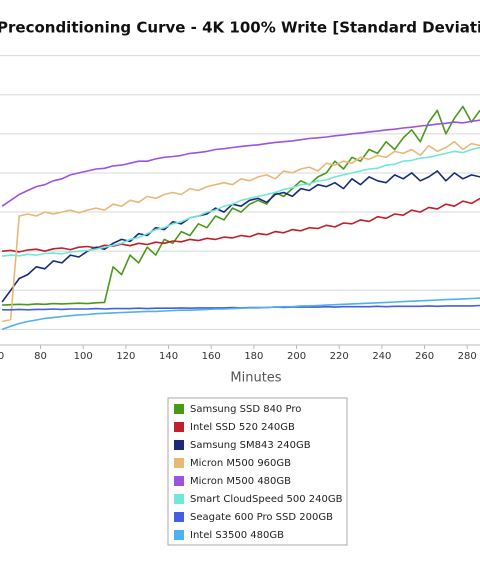 This screenshot has width=480, height=565. I want to click on legend-label: Intel S3500 480GB, so click(237, 535).